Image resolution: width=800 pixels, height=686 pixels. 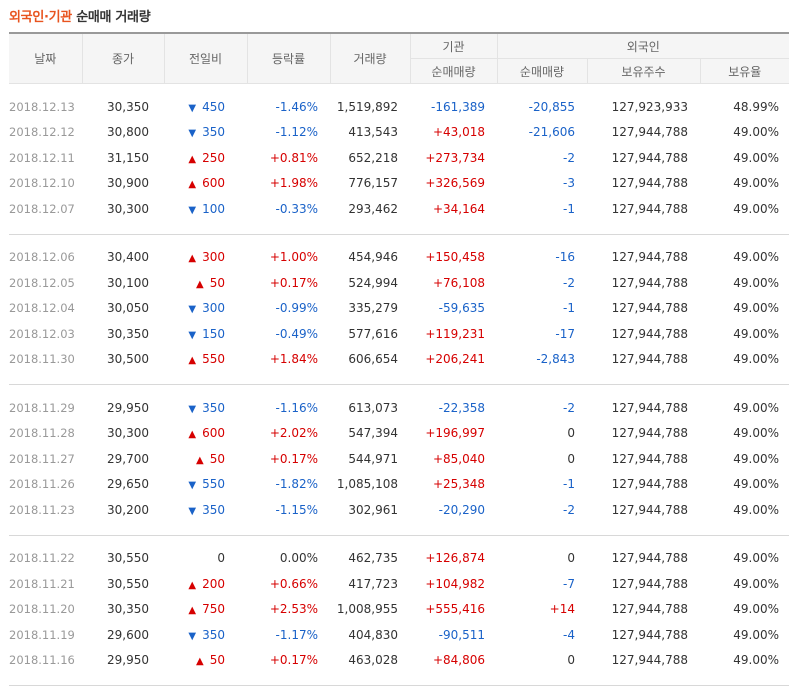 What do you see at coordinates (373, 583) in the screenshot?
I see `cell-volume: 417,723` at bounding box center [373, 583].